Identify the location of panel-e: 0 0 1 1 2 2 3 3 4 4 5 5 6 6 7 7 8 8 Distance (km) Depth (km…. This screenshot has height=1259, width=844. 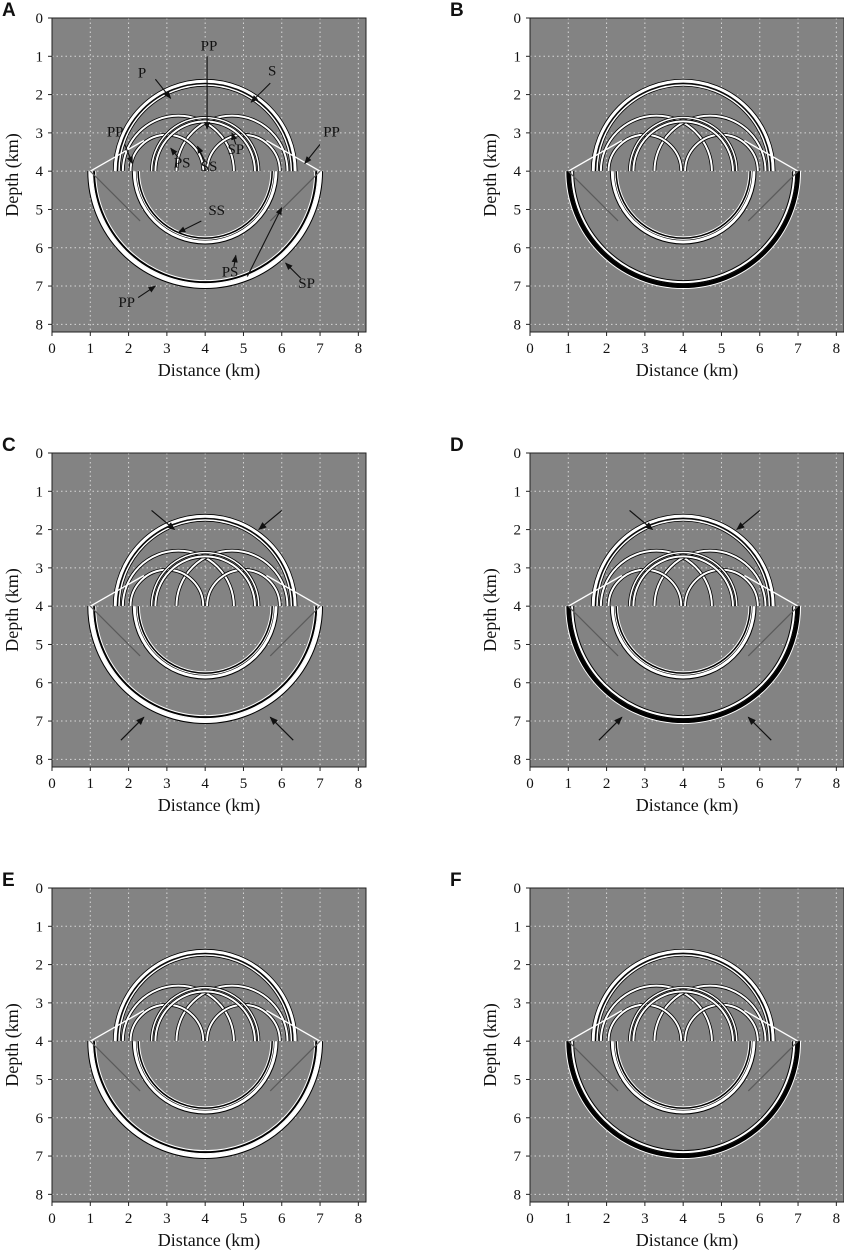
(184, 1060).